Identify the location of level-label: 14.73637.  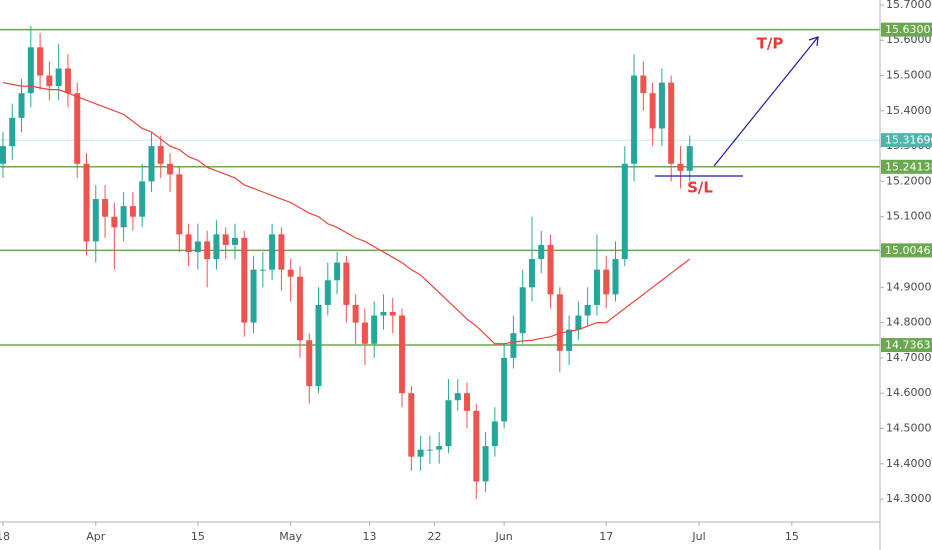
(908, 345).